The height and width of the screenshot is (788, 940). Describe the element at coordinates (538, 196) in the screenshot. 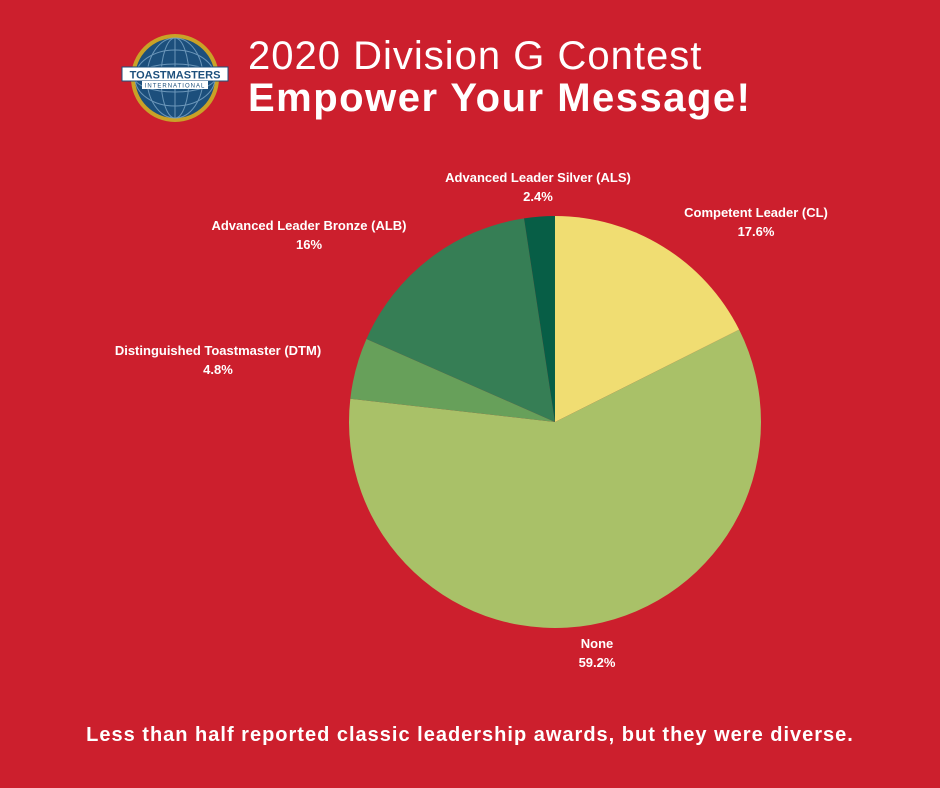

I see `slice-value-advanced-leader-silver-als: 2.4%` at that location.